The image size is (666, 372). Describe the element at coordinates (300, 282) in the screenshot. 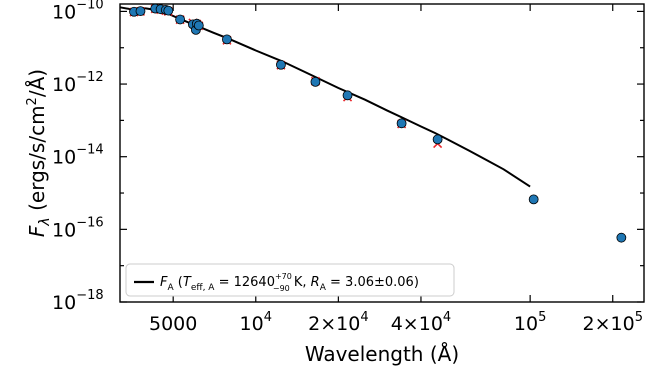

I see `legend-unit: K,` at that location.